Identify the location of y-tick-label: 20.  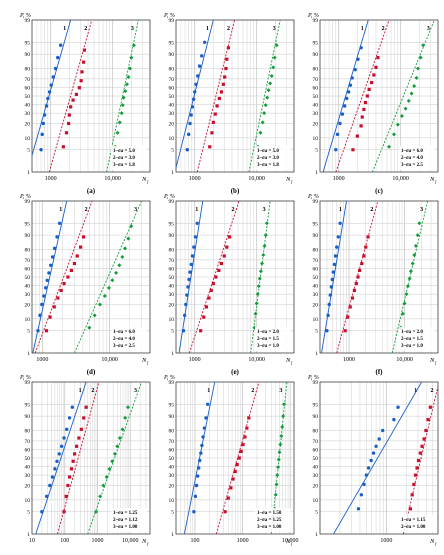
(172, 124).